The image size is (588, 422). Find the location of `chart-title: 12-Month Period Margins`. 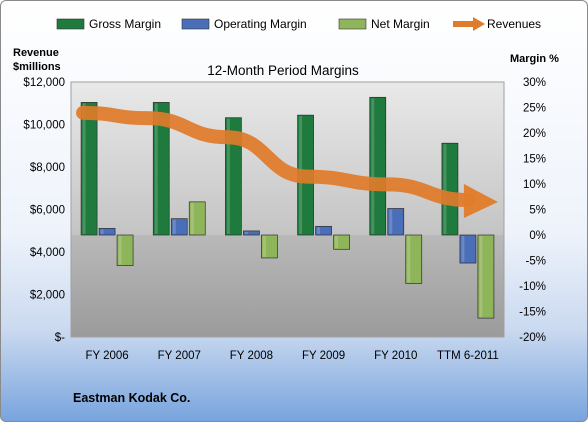

chart-title: 12-Month Period Margins is located at coordinates (283, 70).